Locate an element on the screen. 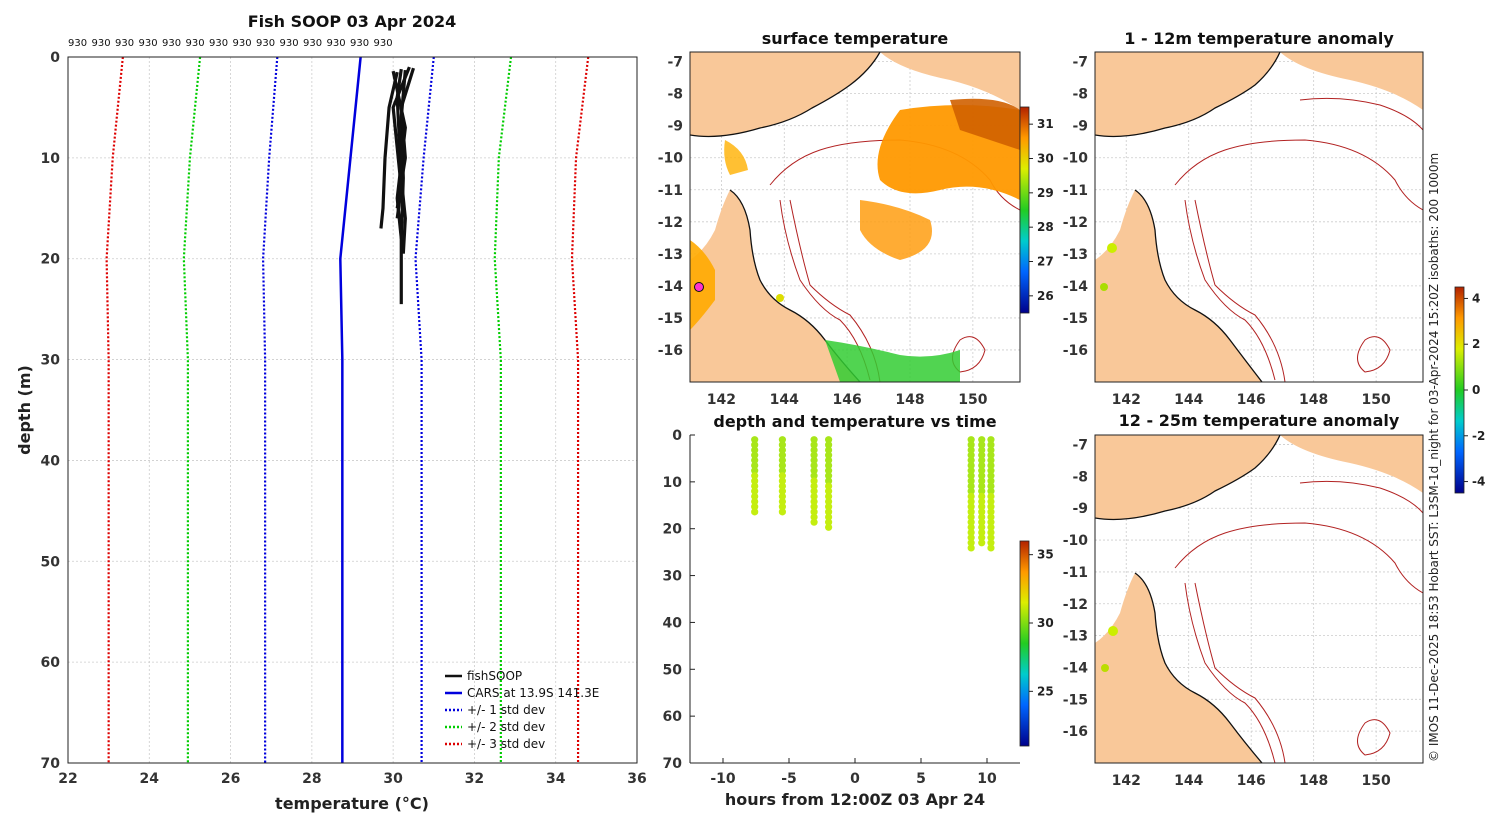 This screenshot has height=820, width=1500. profile-xlabel: temperature (°C) is located at coordinates (352, 803).